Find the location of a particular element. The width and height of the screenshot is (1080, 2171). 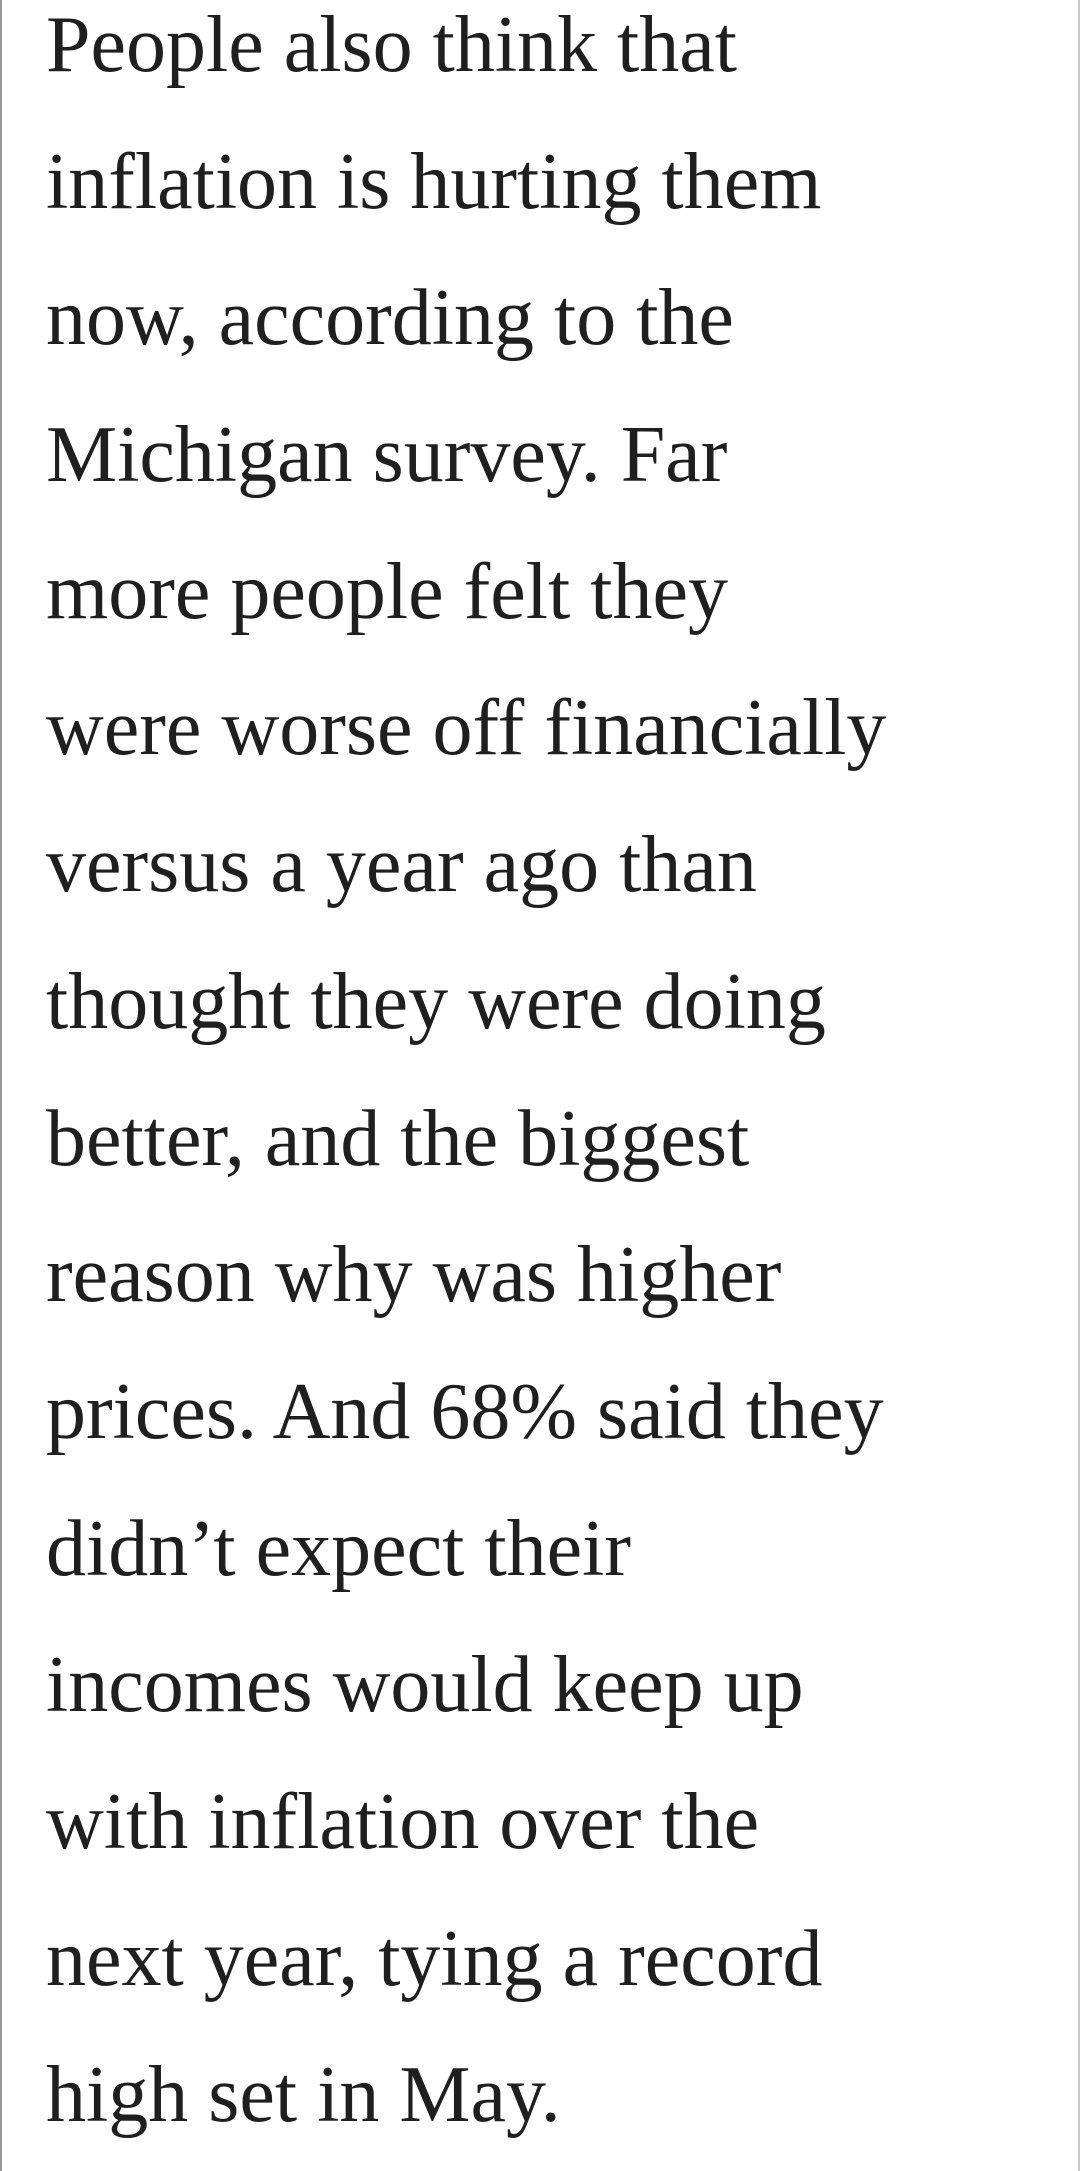

text-line: better, and the biggest is located at coordinates (398, 1138).